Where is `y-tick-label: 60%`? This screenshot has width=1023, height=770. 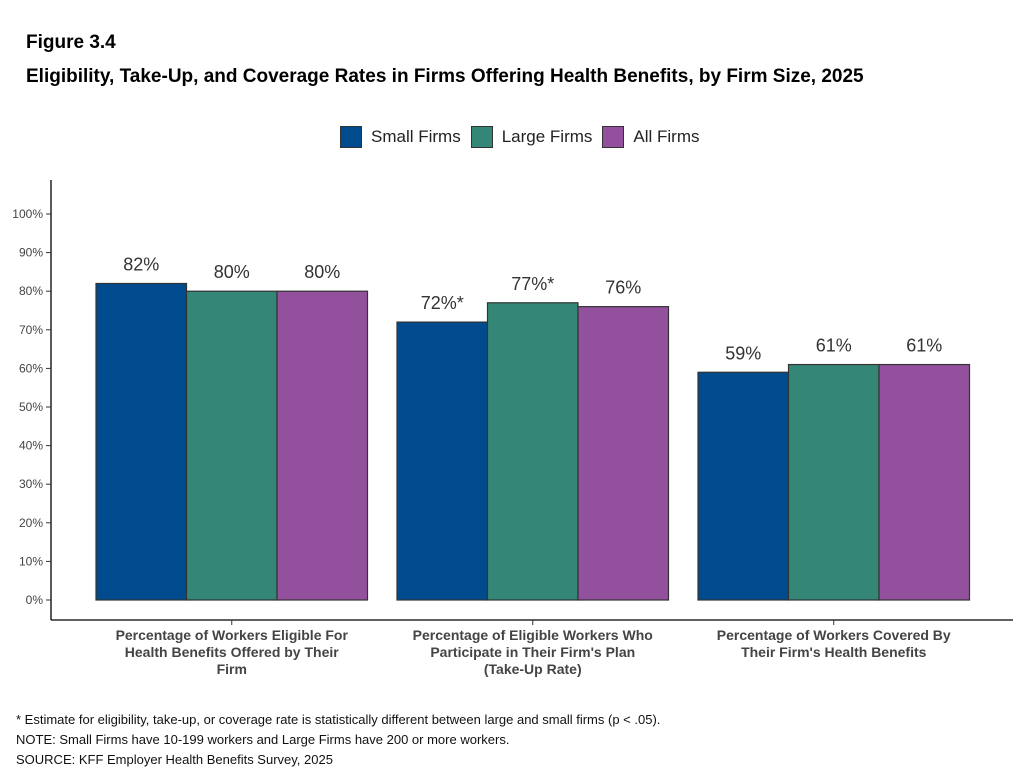
y-tick-label: 60% is located at coordinates (31, 368).